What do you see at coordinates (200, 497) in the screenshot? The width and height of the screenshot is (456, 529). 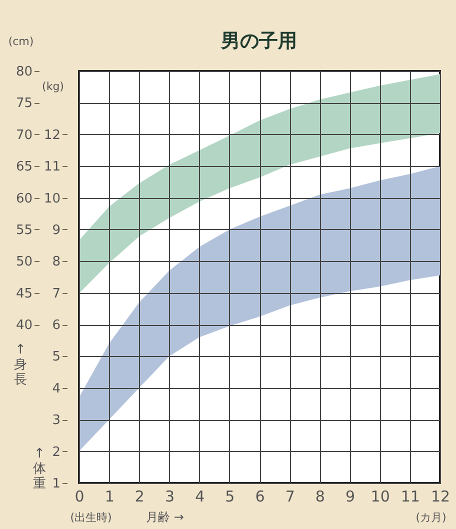 I see `x-tick-label: 4` at bounding box center [200, 497].